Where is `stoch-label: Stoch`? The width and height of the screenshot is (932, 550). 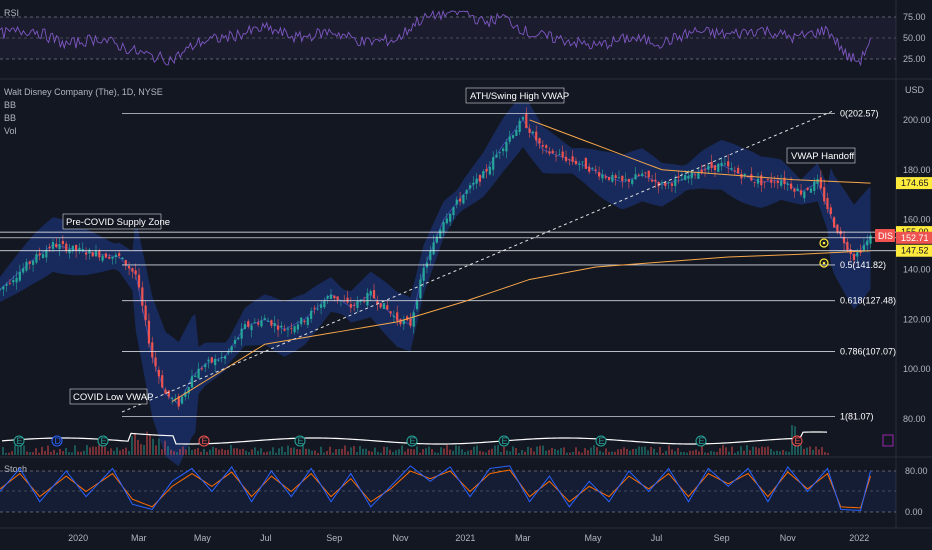
stoch-label: Stoch is located at coordinates (15, 469).